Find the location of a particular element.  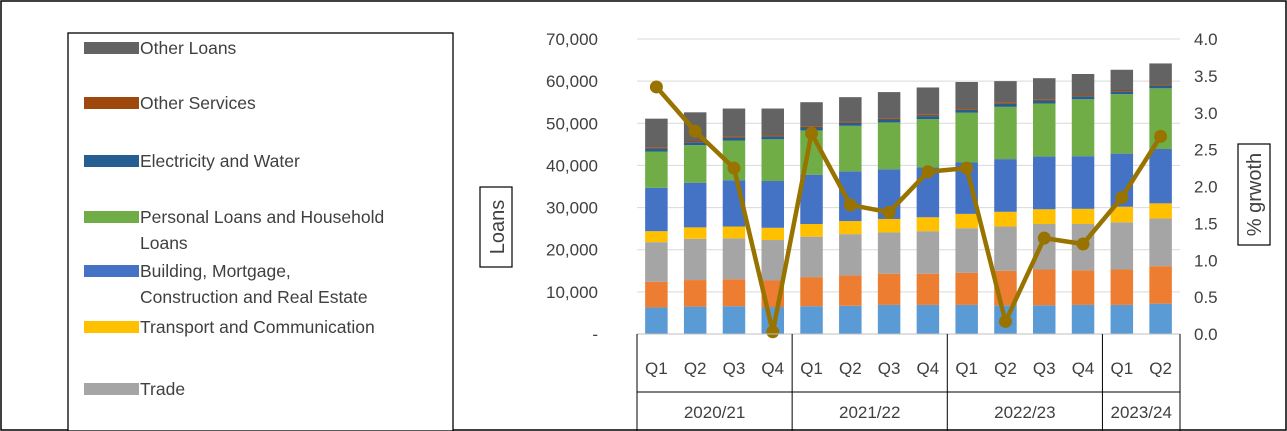

x-tick-label-5: Q2 is located at coordinates (850, 368).